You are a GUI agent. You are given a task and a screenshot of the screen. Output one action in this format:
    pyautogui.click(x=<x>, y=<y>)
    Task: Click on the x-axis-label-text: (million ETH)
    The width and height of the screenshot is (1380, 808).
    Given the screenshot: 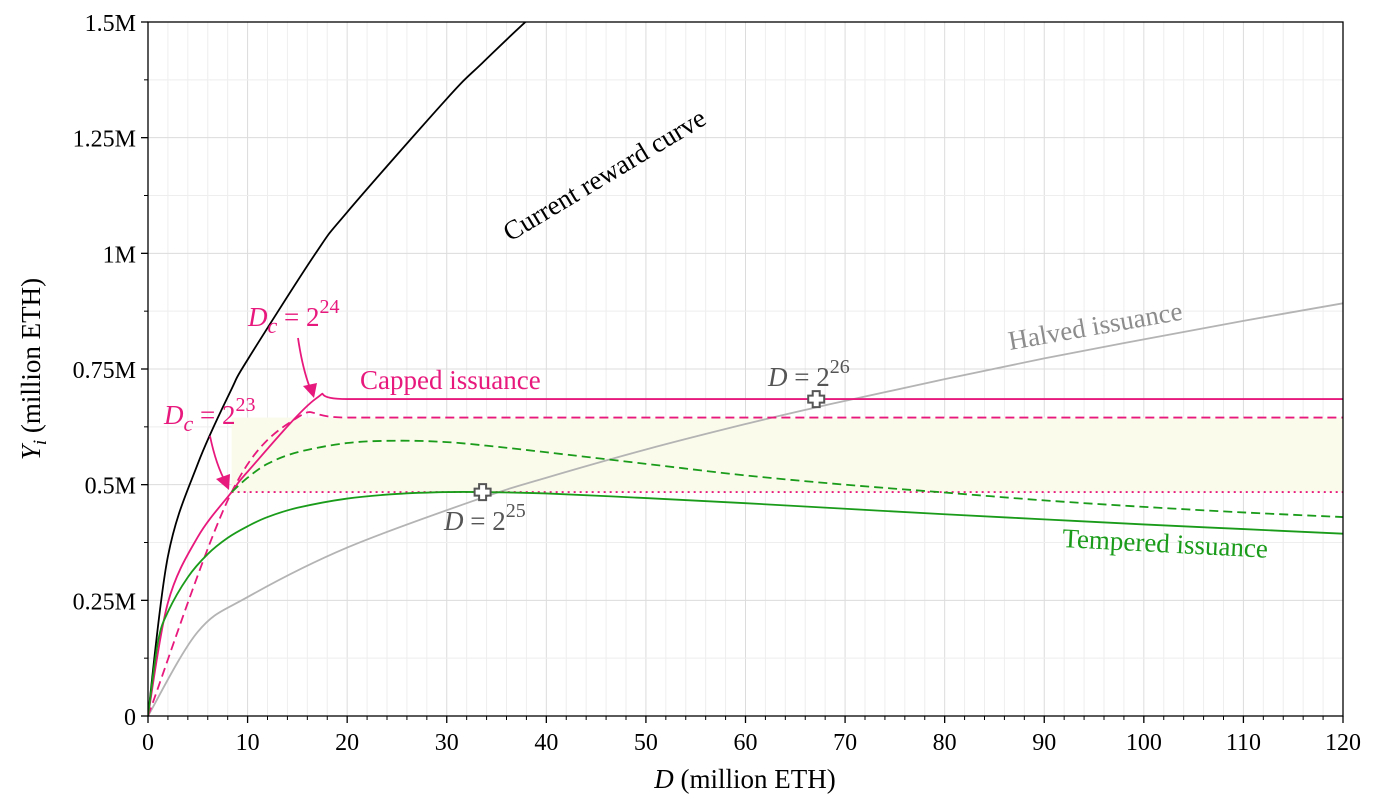 What is the action you would take?
    pyautogui.click(x=755, y=779)
    